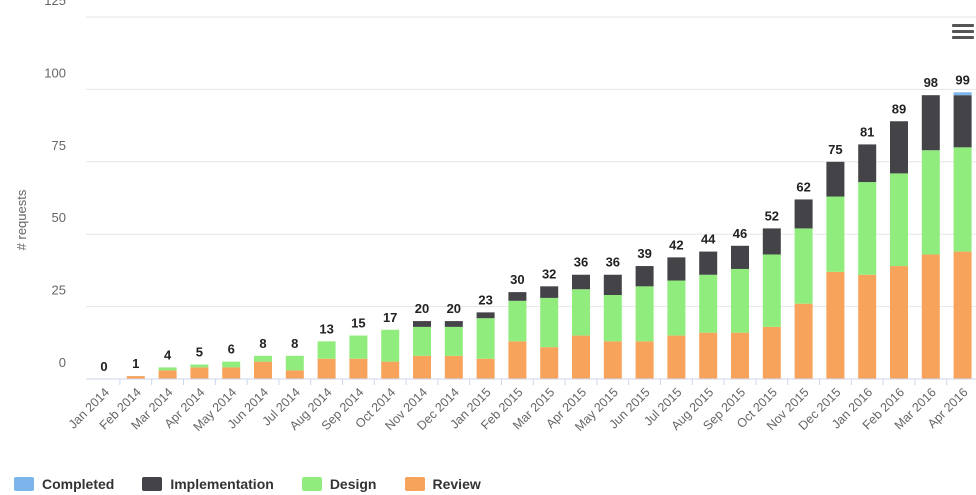  Describe the element at coordinates (358, 323) in the screenshot. I see `total-label: 15` at that location.